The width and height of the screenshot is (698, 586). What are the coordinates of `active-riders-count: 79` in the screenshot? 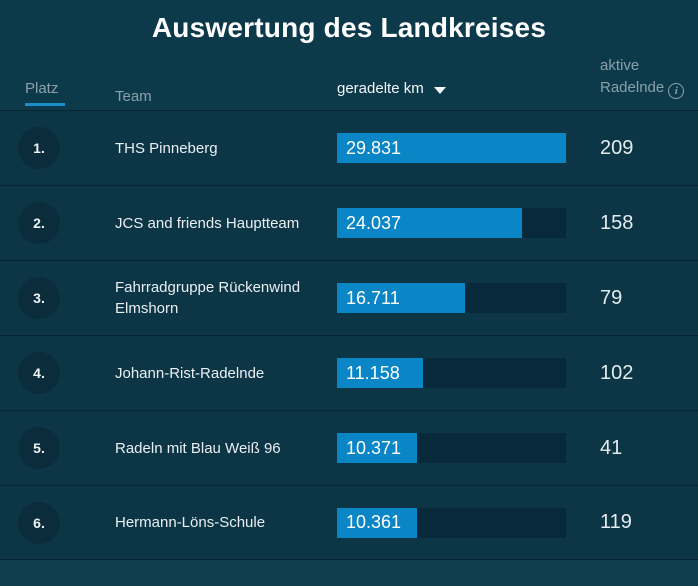 It's located at (611, 297).